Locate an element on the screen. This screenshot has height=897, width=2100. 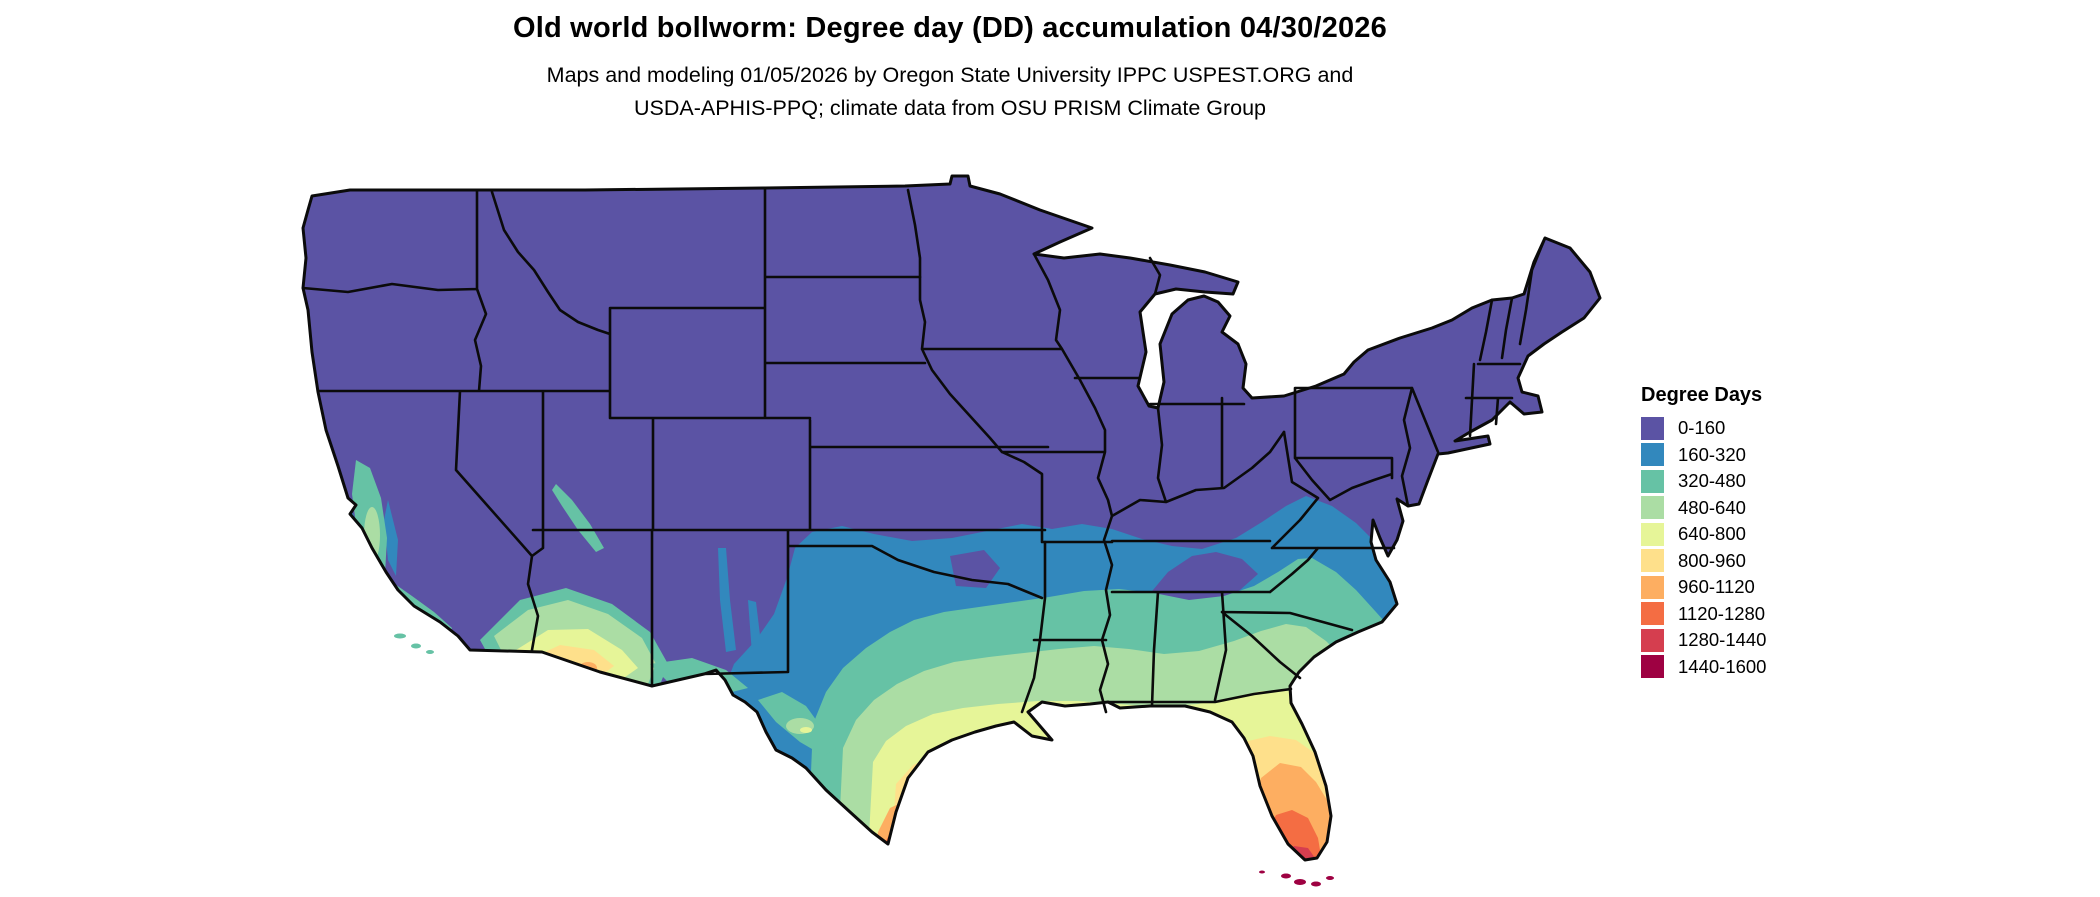
legend-item: 0-160 is located at coordinates (1703, 428).